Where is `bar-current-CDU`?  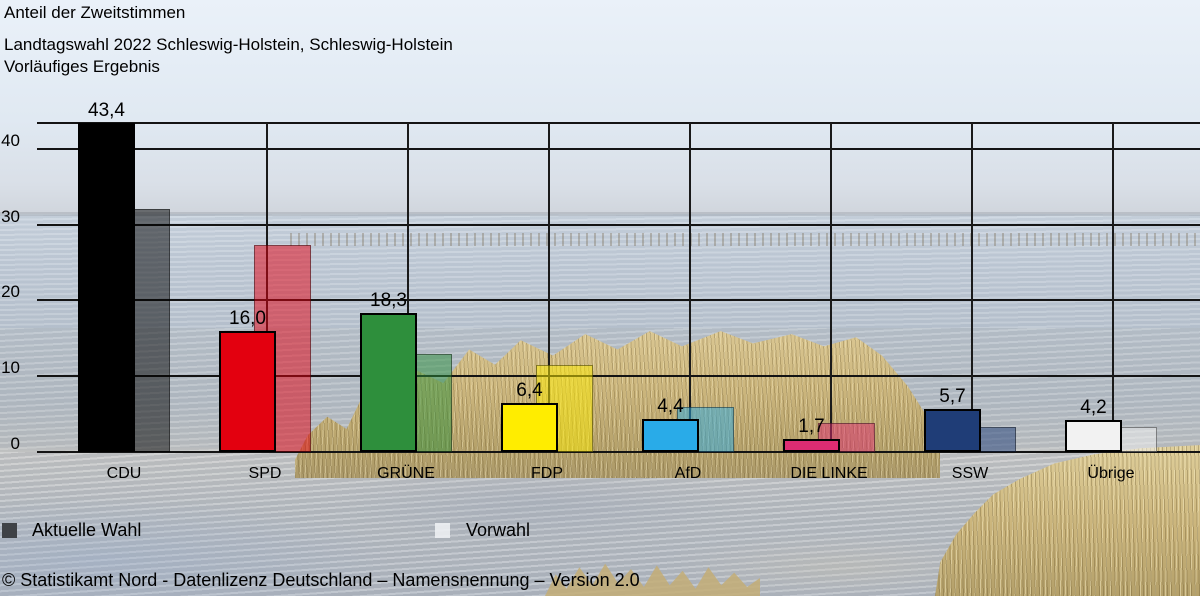
bar-current-CDU is located at coordinates (106, 287).